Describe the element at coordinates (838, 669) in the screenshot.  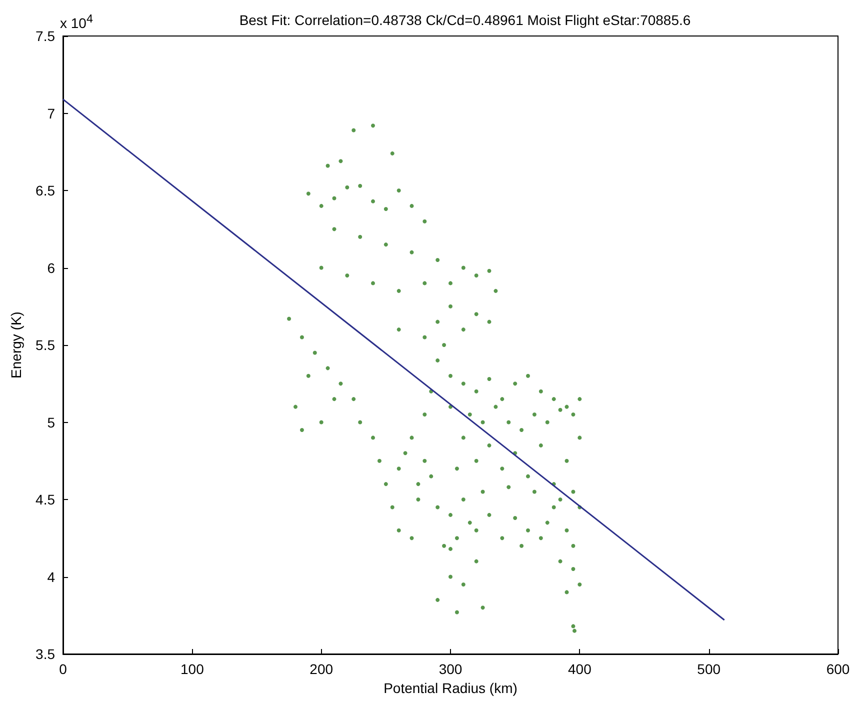
I see `x-tick-label: 600` at that location.